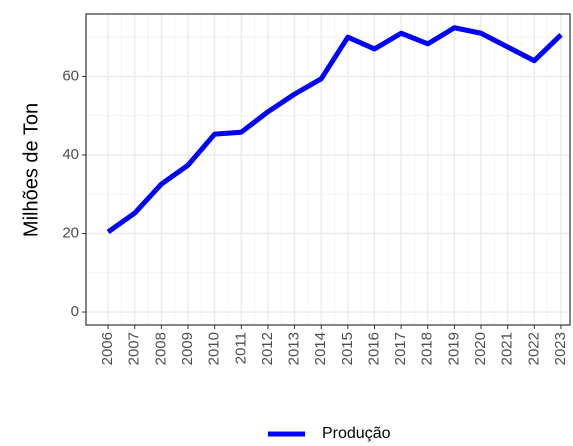 The width and height of the screenshot is (573, 446). I want to click on x-tick-label: 2012, so click(267, 348).